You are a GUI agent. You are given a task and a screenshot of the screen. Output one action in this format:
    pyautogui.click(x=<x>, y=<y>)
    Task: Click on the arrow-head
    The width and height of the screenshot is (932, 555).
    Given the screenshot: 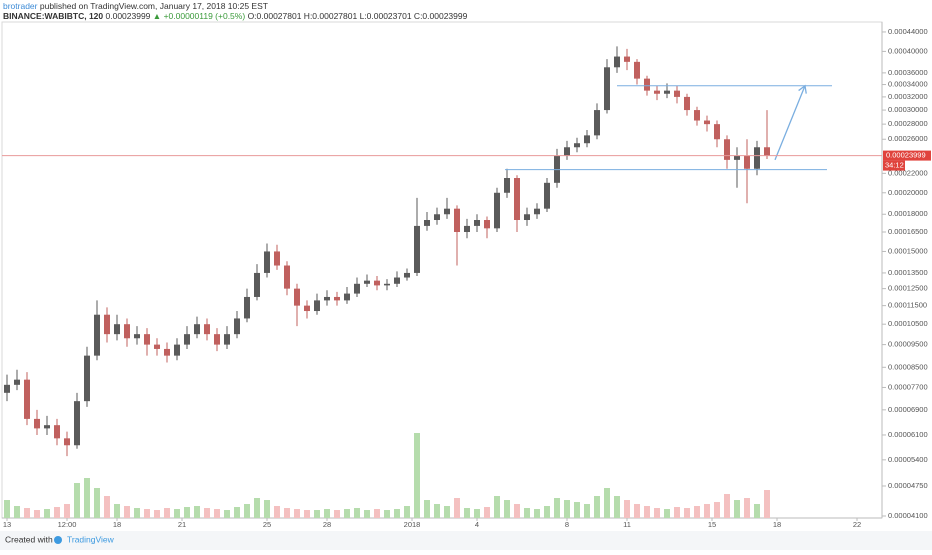 What is the action you would take?
    pyautogui.click(x=802, y=89)
    